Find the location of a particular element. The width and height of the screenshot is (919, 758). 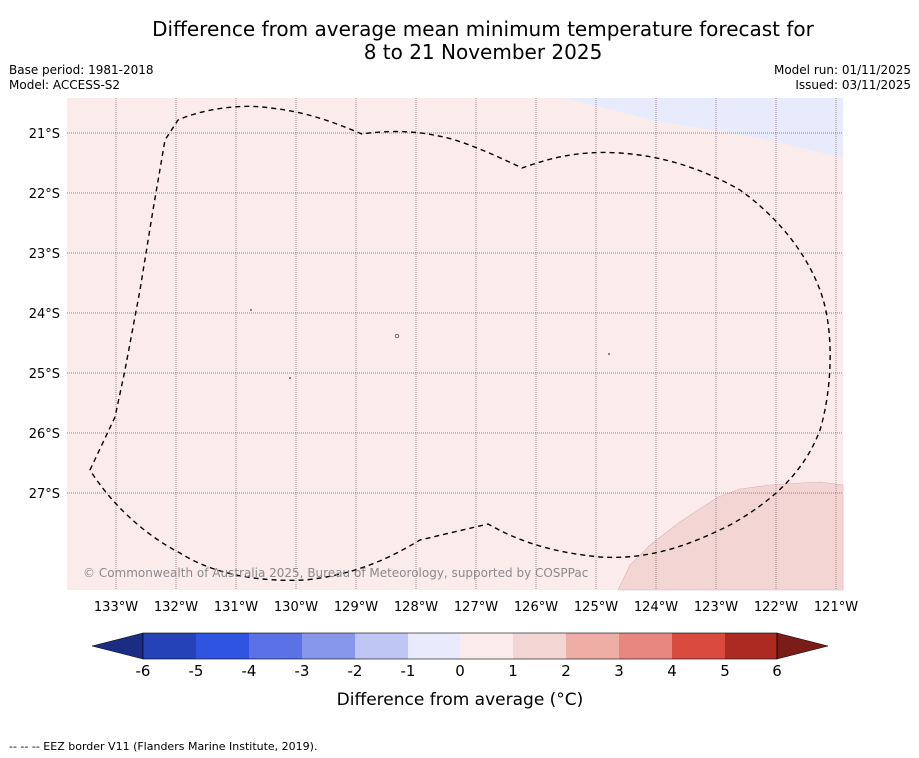

lon-label: 126°W is located at coordinates (536, 607).